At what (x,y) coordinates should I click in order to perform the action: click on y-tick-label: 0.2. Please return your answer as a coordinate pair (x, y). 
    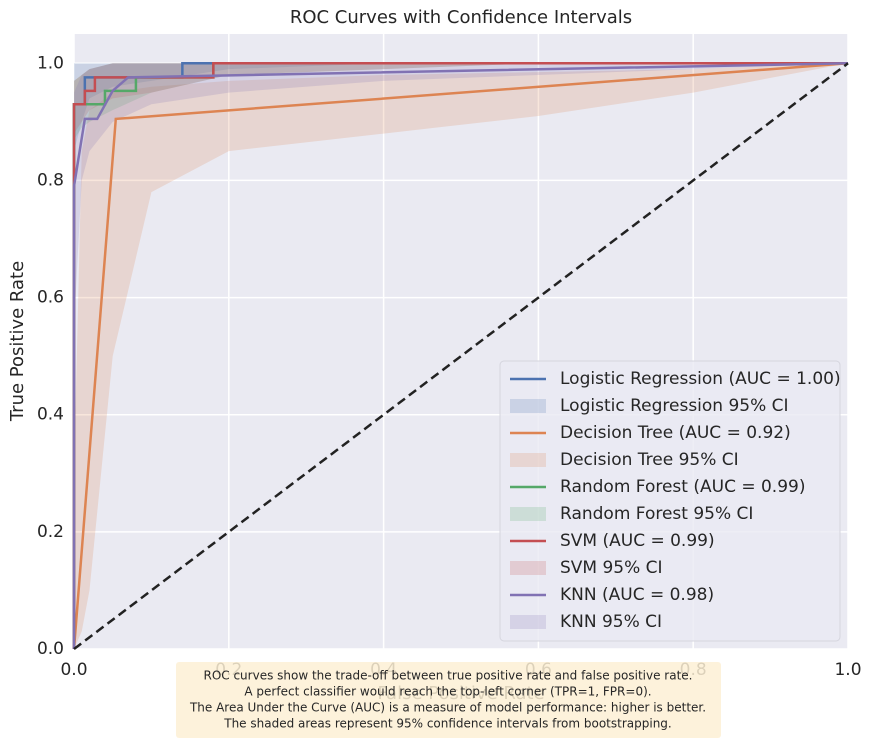
    Looking at the image, I should click on (50, 532).